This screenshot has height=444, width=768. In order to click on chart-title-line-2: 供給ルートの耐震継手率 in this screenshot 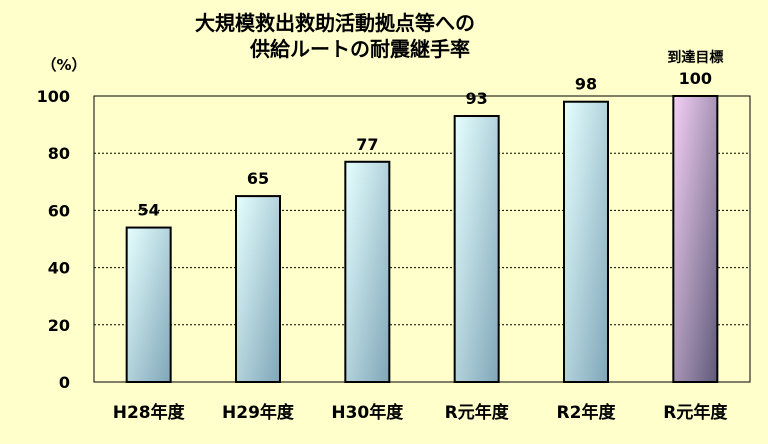, I will do `click(359, 49)`.